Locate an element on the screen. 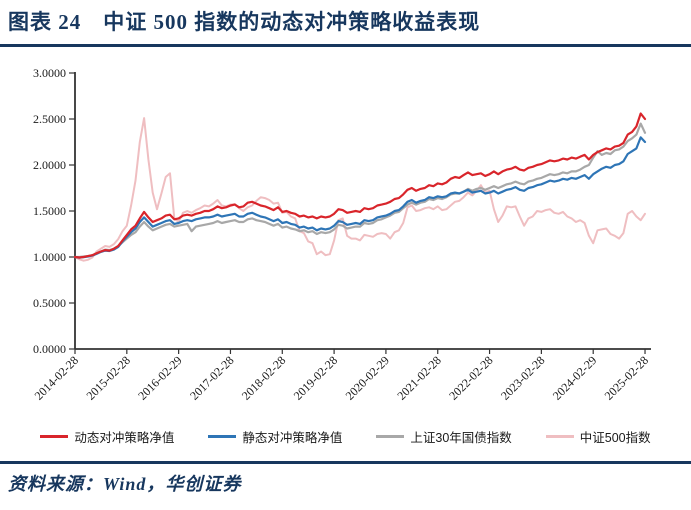 The image size is (691, 510). legend-item-中证500指数: 中证500指数 is located at coordinates (598, 436).